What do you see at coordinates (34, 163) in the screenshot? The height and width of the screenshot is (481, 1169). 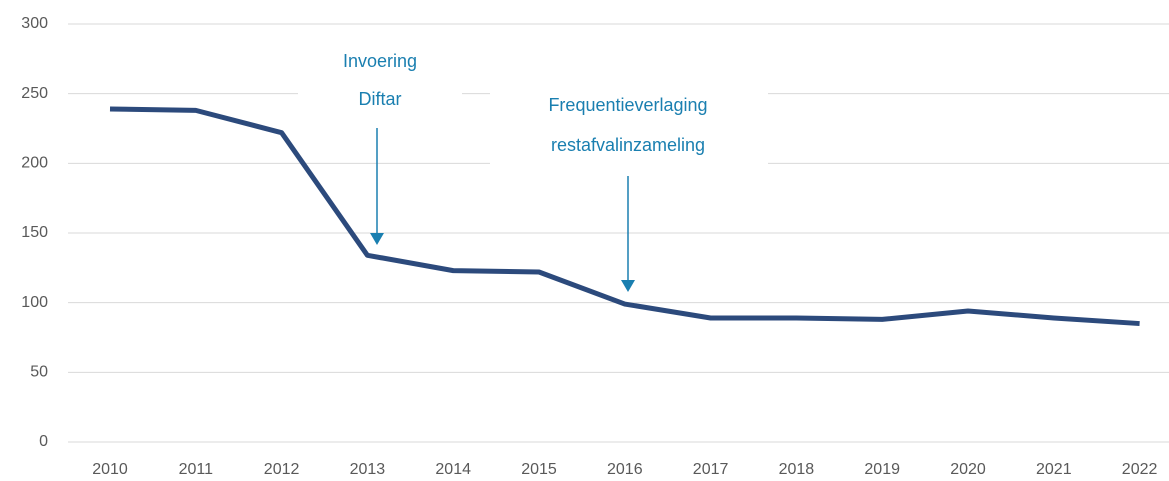 I see `y-tick-label: 200` at bounding box center [34, 163].